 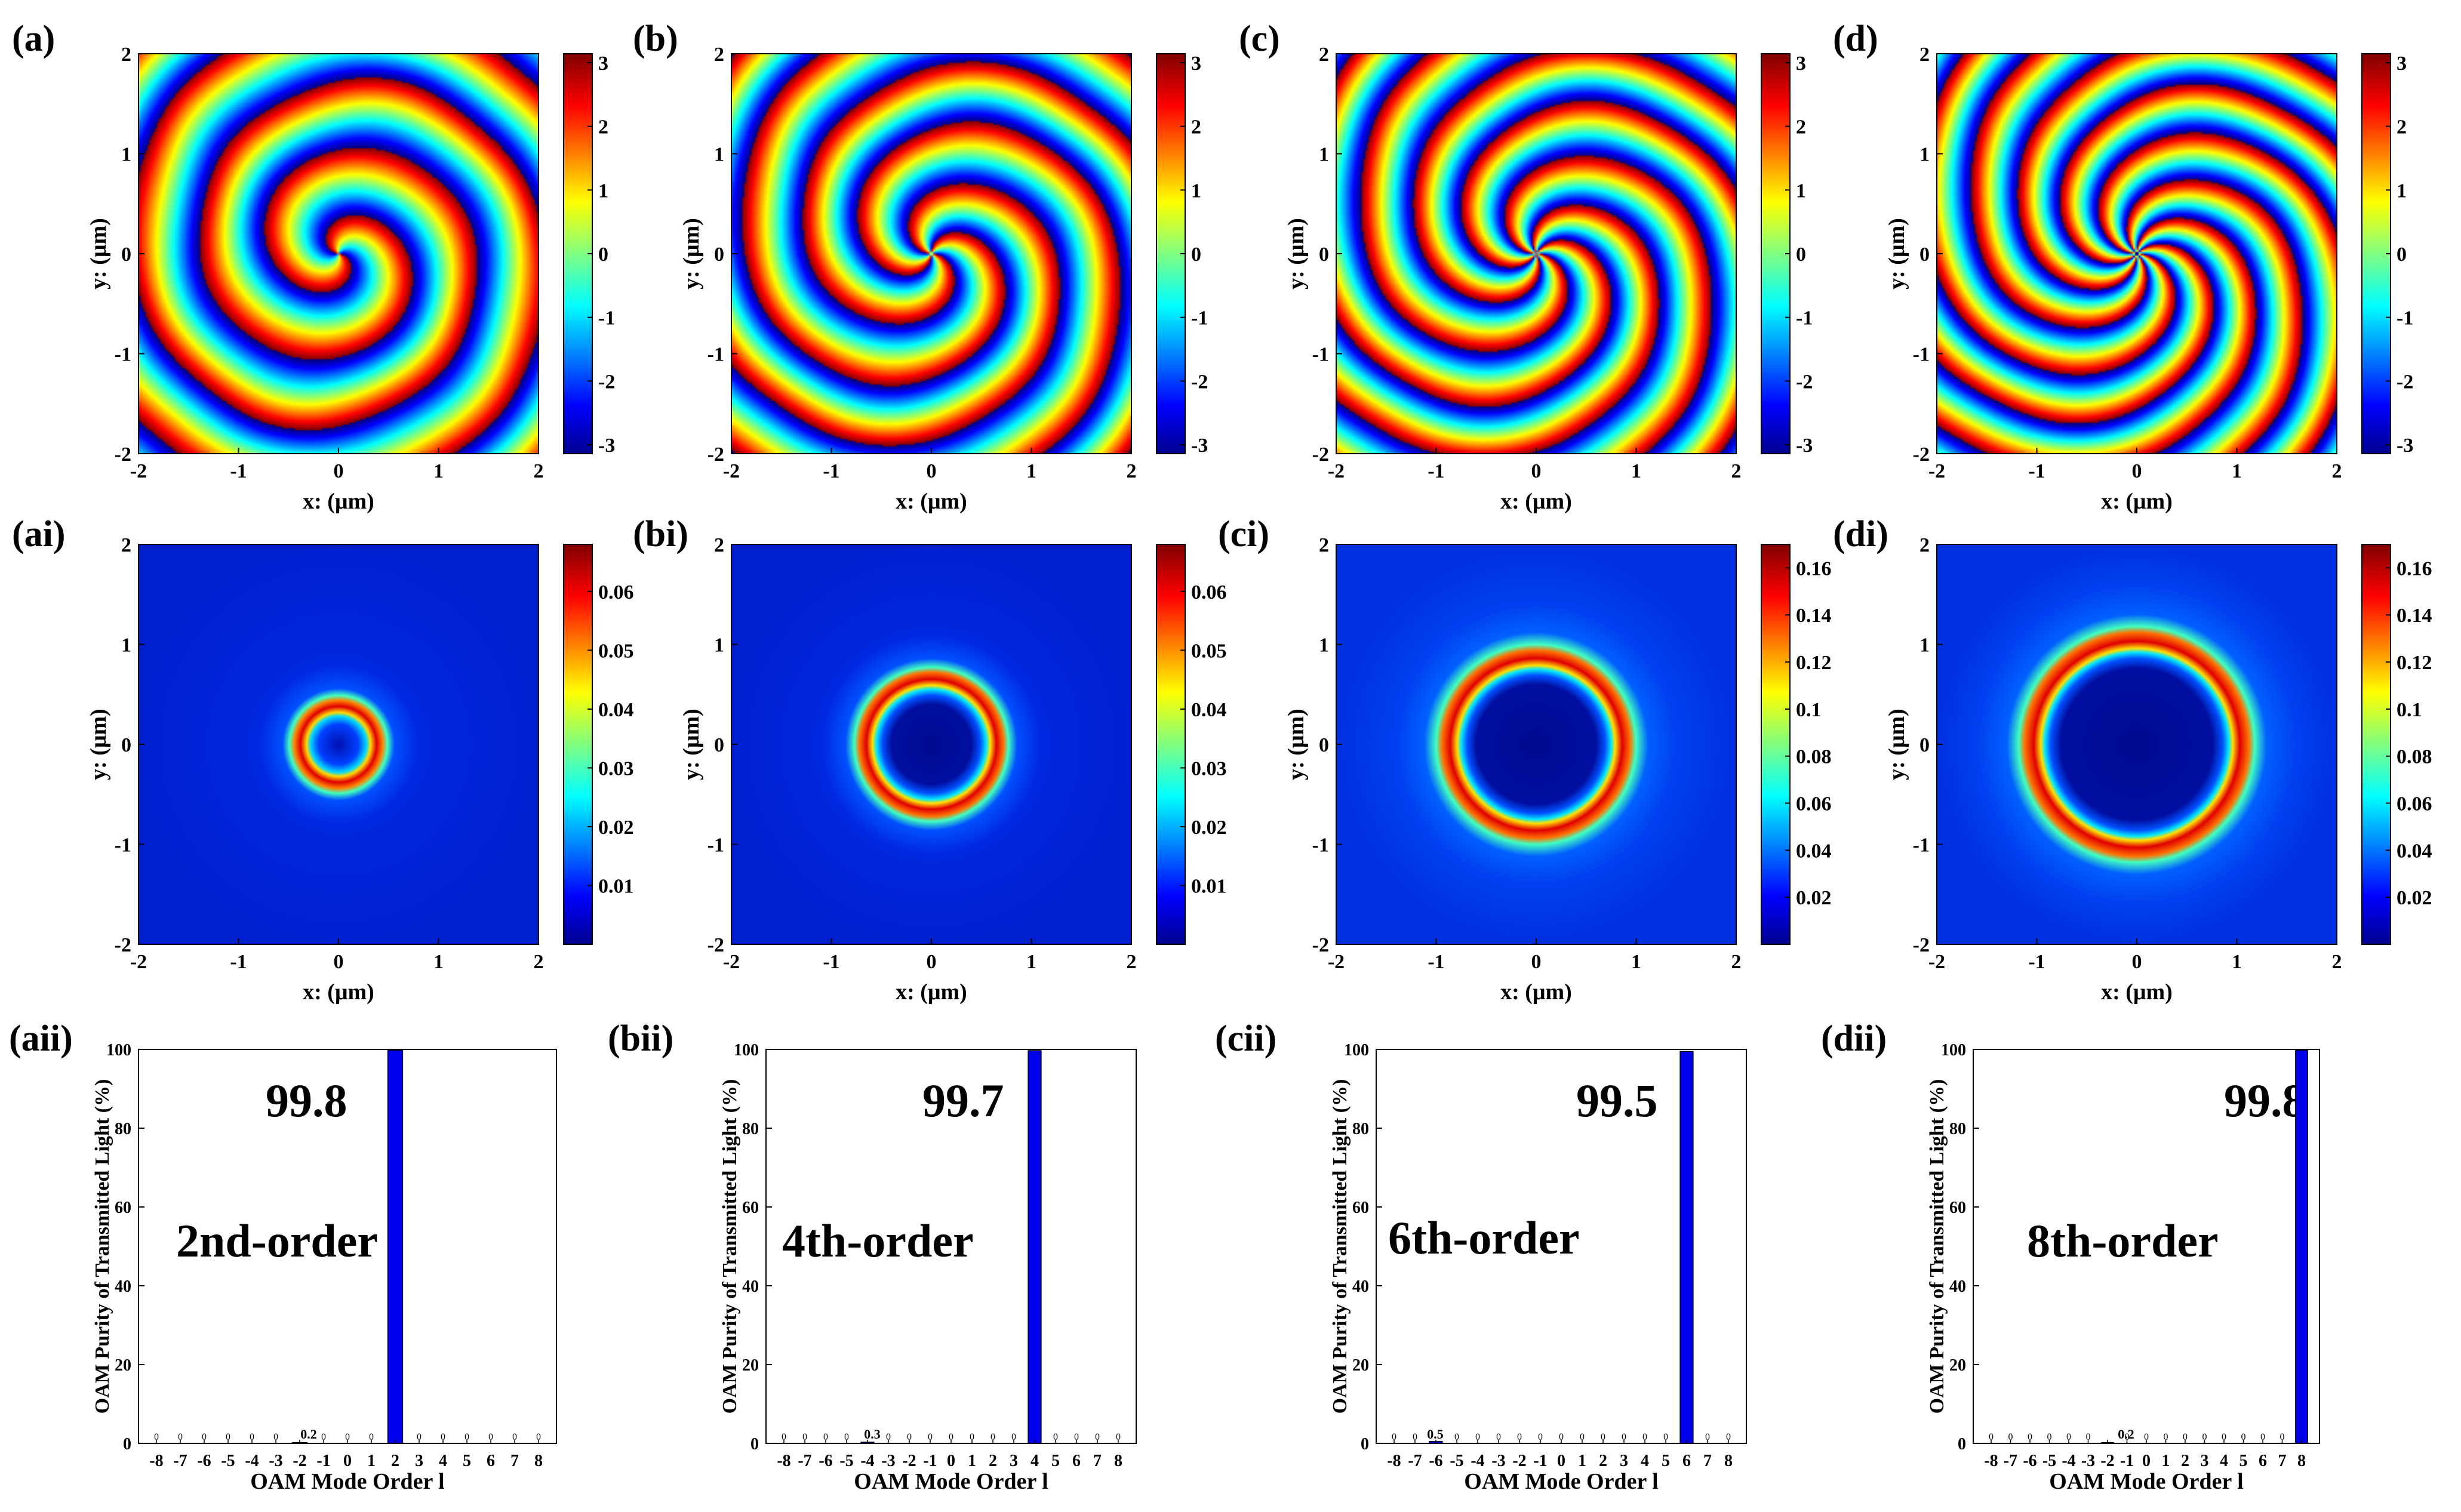 I want to click on x-tick-label: 7, so click(x=1097, y=1461).